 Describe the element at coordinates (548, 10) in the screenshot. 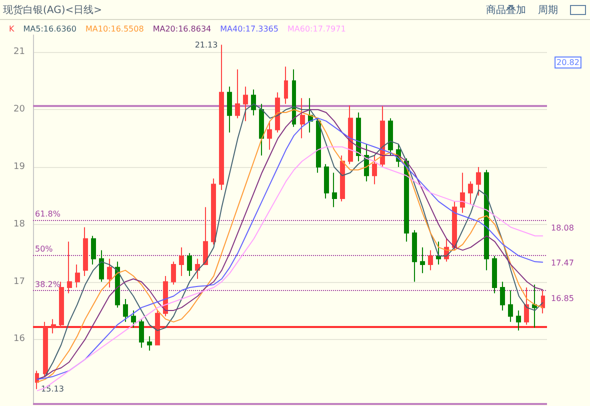

I see `text: 周期` at that location.